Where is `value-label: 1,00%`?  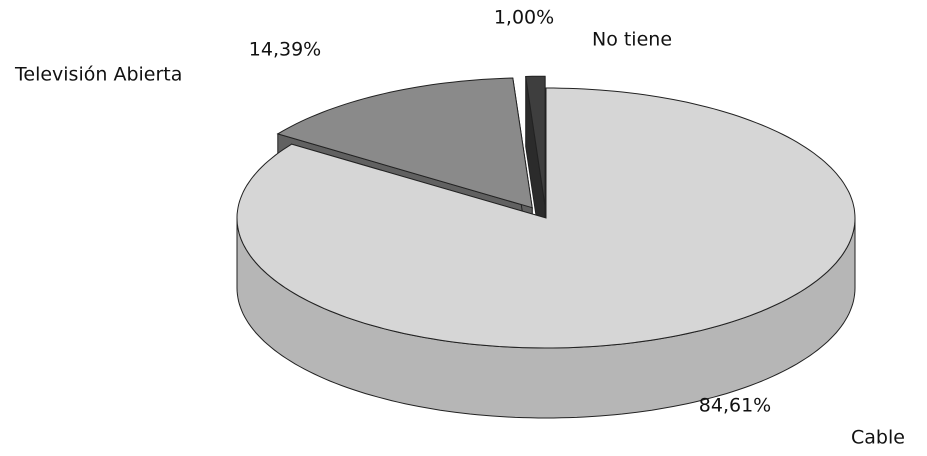 value-label: 1,00% is located at coordinates (524, 18).